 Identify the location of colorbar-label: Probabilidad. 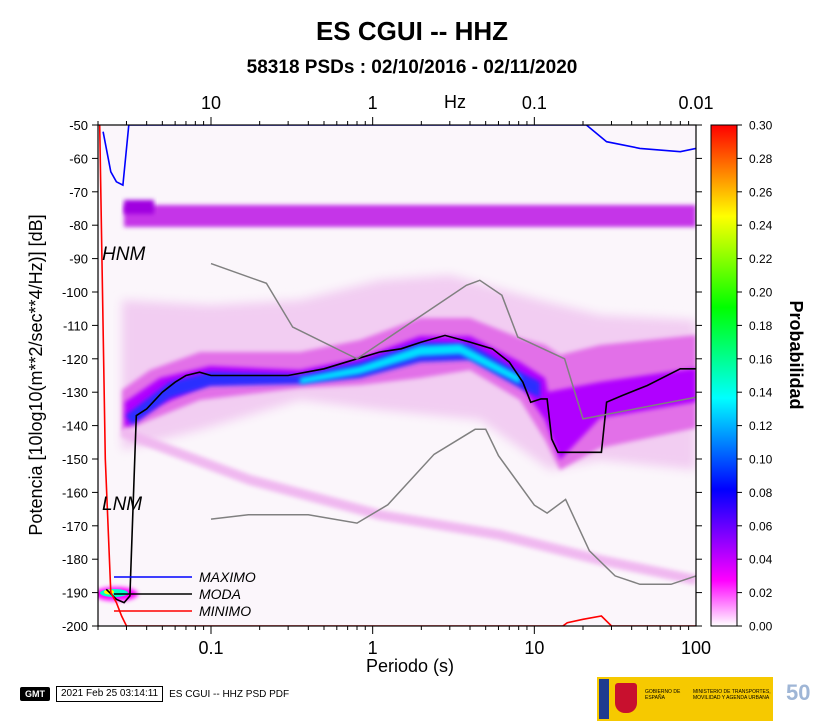
(796, 354).